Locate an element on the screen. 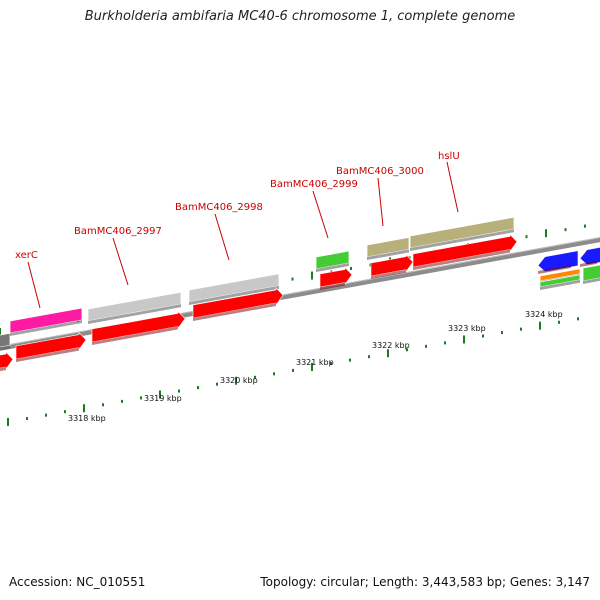 The image size is (600, 600). gene-label-bammc406-2997: BamMC406_2997 is located at coordinates (118, 231).